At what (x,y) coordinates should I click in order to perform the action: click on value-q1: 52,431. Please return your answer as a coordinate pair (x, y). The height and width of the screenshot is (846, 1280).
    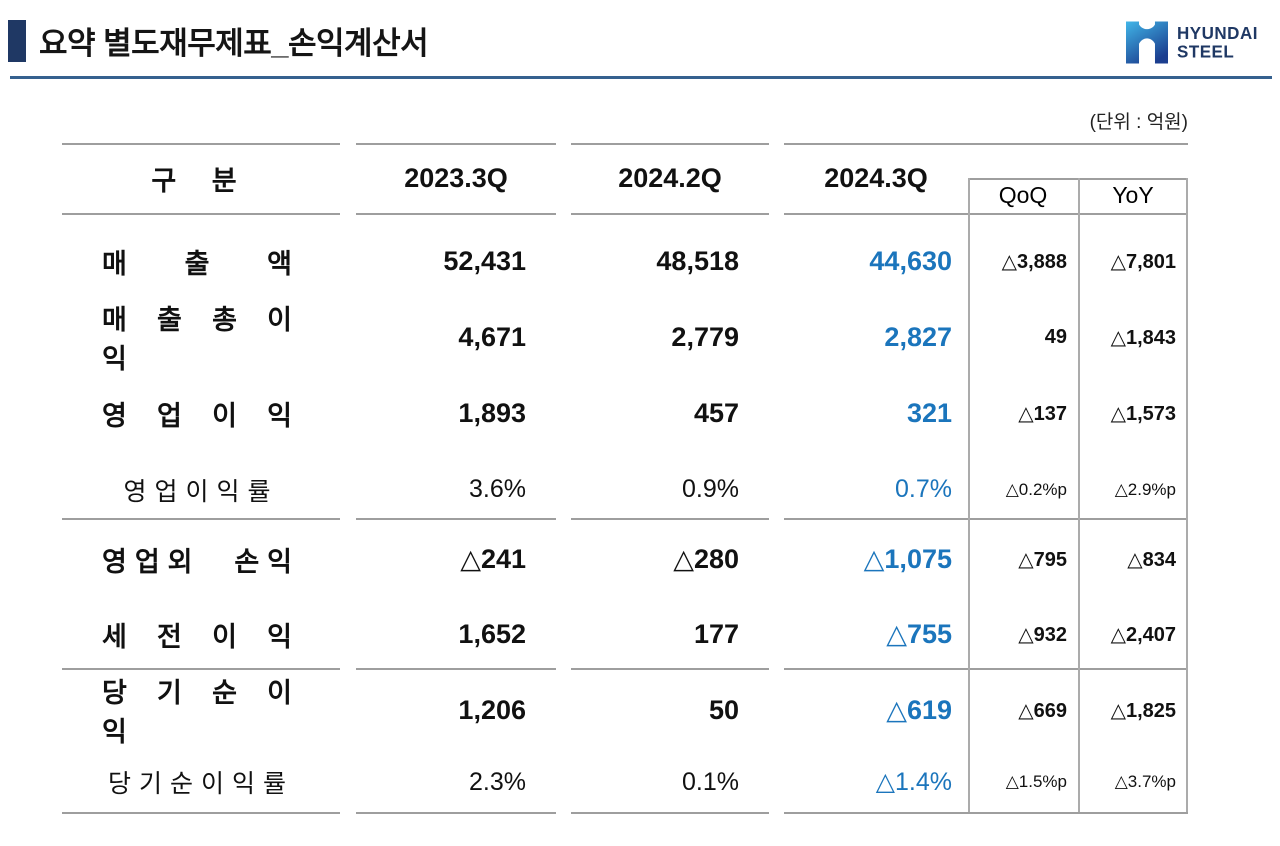
    Looking at the image, I should click on (484, 260).